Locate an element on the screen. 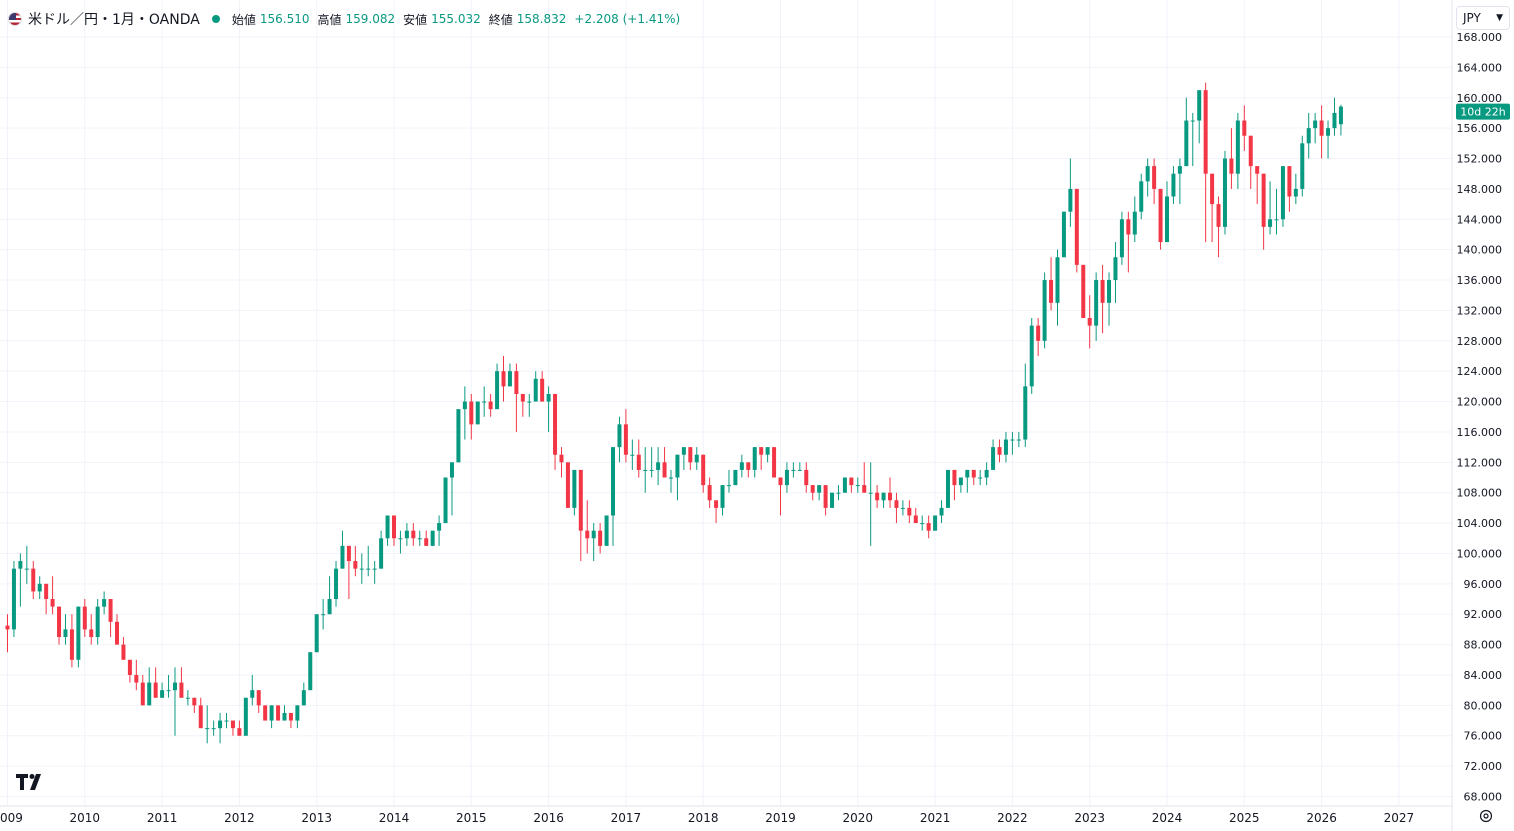 This screenshot has width=1514, height=831. x-tick-label: 2023 is located at coordinates (1089, 818).